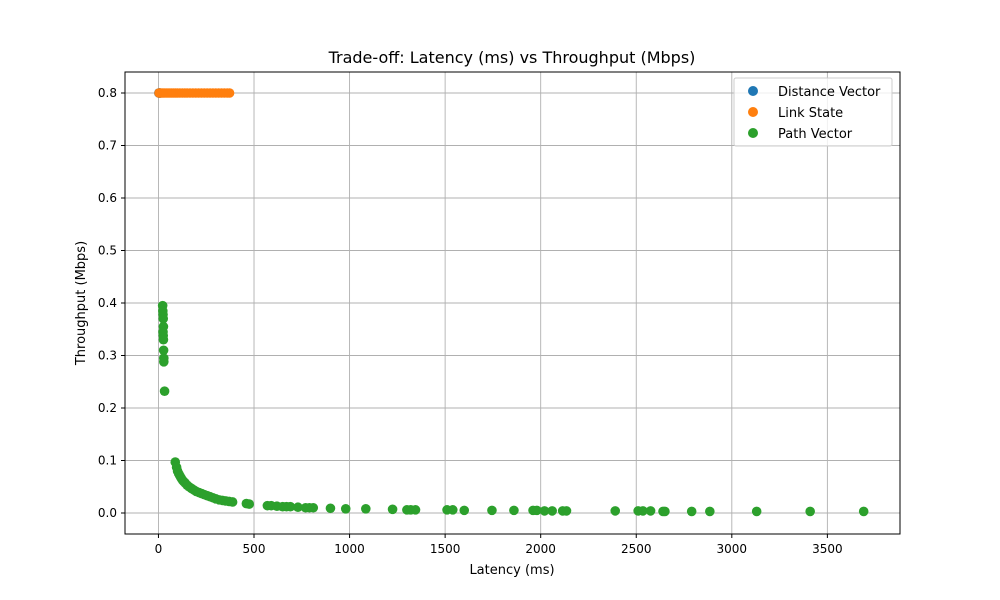 The width and height of the screenshot is (1000, 600). What do you see at coordinates (107, 303) in the screenshot?
I see `y-tick-label: 0.4` at bounding box center [107, 303].